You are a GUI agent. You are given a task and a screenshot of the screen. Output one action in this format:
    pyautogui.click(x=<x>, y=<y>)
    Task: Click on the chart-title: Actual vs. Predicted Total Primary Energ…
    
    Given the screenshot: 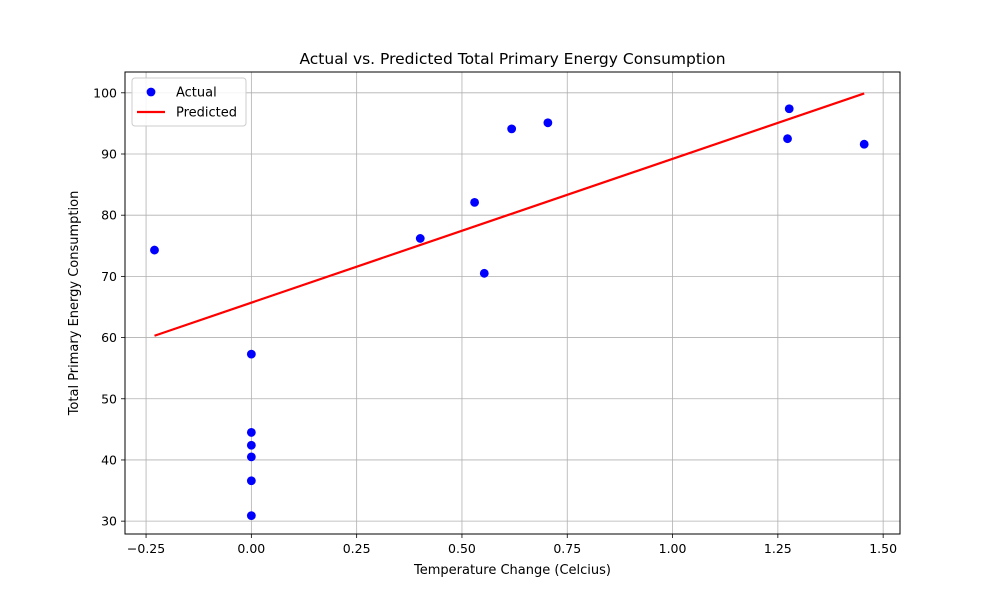 What is the action you would take?
    pyautogui.click(x=512, y=59)
    